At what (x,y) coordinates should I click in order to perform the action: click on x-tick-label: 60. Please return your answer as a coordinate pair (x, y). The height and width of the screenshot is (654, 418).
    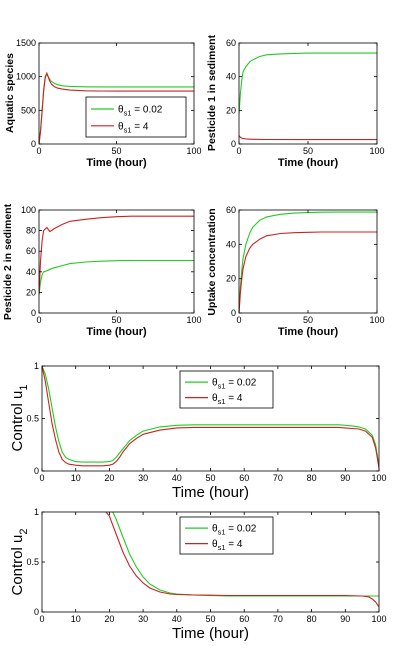
    Looking at the image, I should click on (244, 478).